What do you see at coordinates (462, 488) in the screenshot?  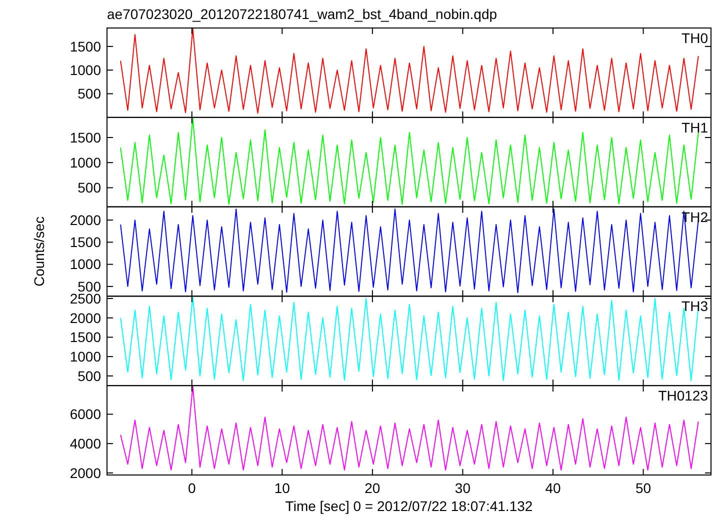 I see `x-tick-label: 30` at bounding box center [462, 488].